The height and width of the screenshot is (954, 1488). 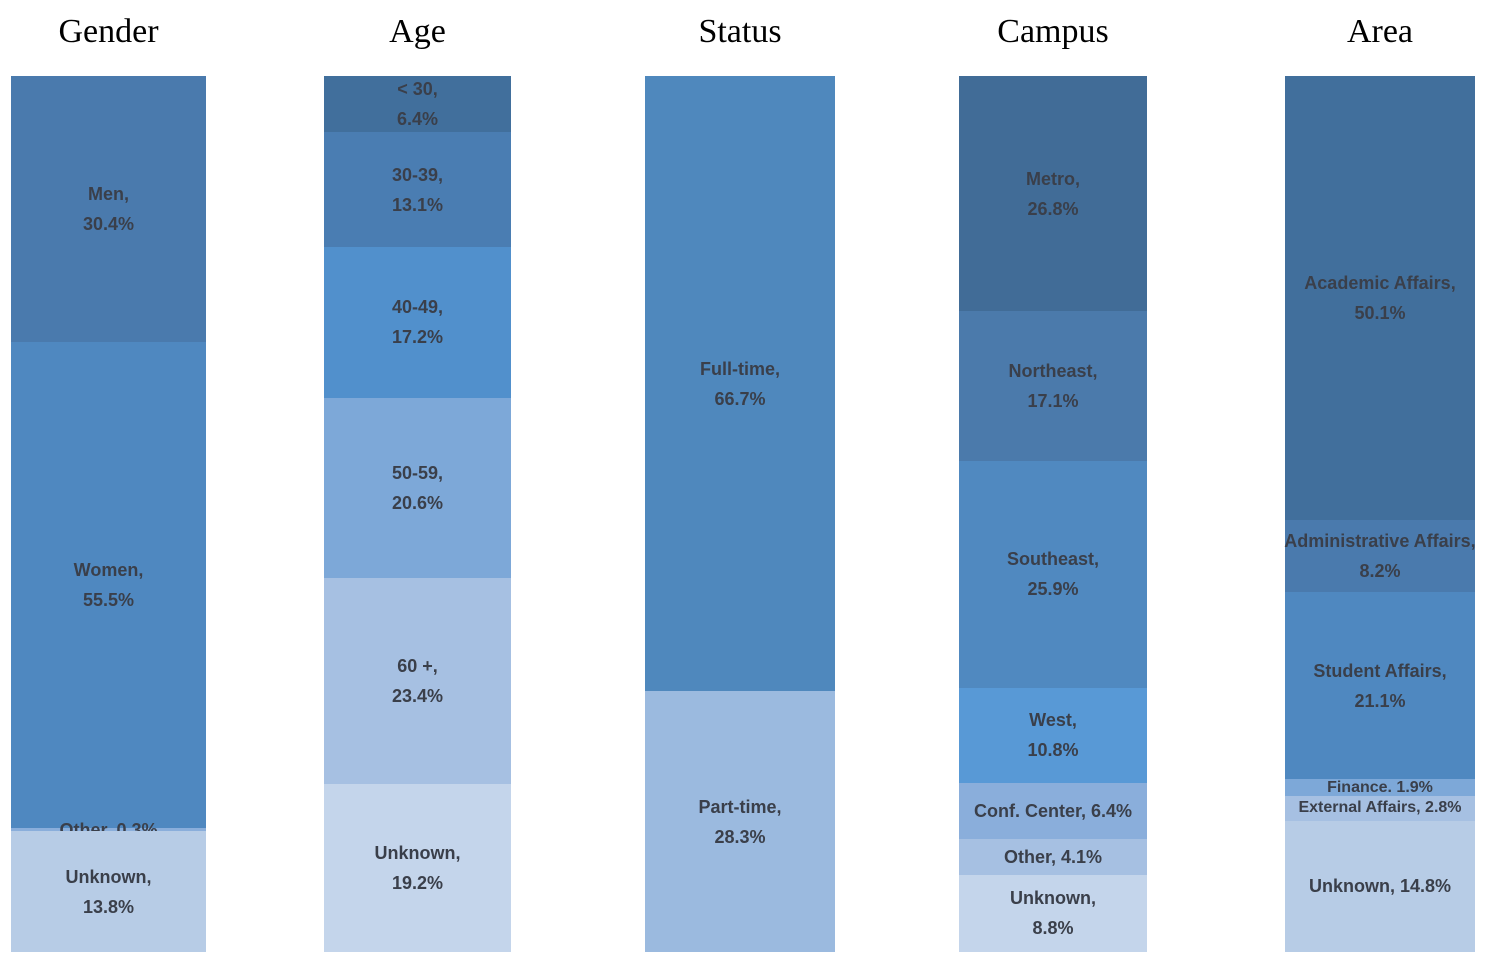 I want to click on data-label: 30-39, 13.1%, so click(x=417, y=189).